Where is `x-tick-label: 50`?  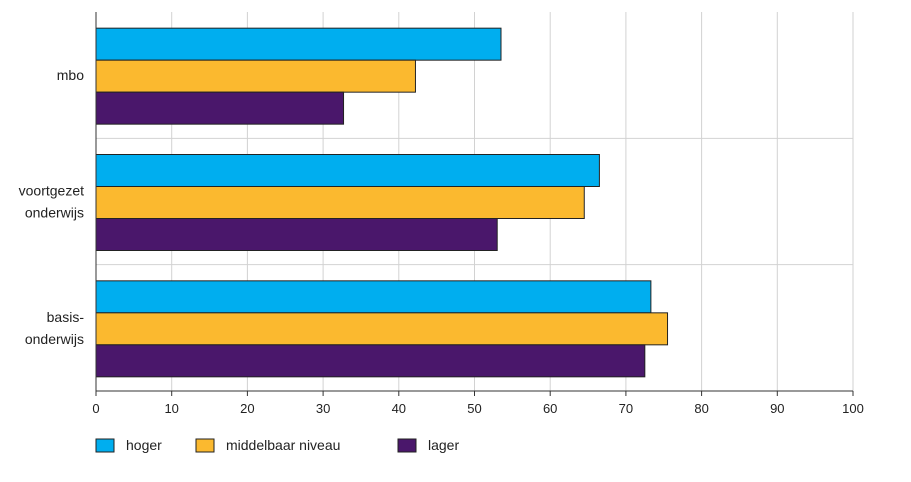 x-tick-label: 50 is located at coordinates (474, 408).